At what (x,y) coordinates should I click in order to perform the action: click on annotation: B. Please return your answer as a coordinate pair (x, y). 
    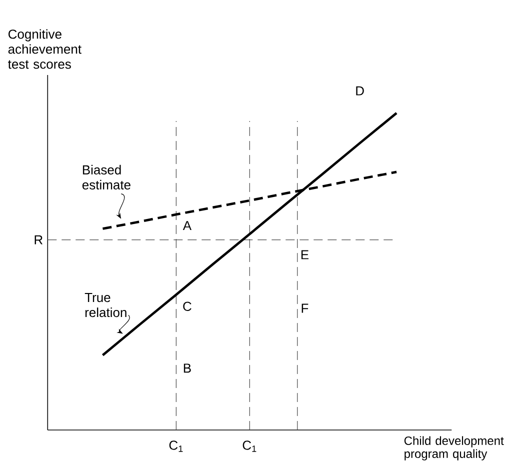
    Looking at the image, I should click on (187, 368).